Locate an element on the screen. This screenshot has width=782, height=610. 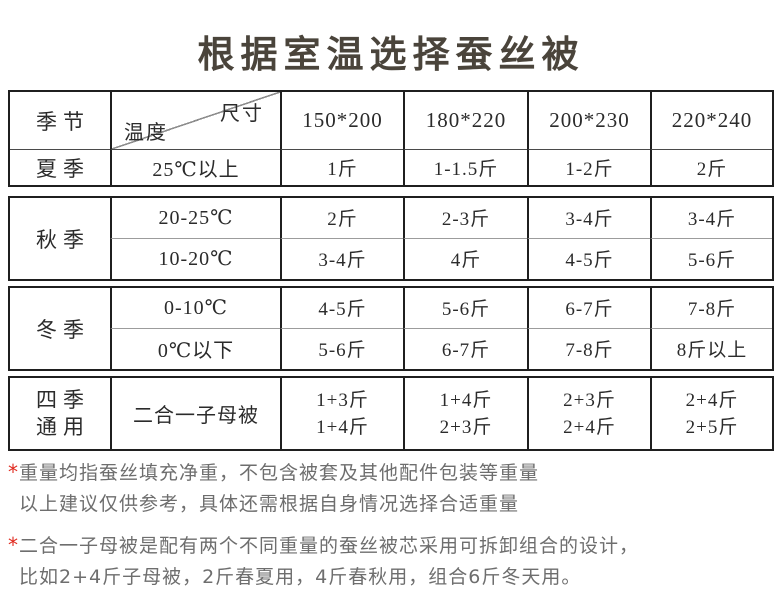
weight-cell: 8斤以上 is located at coordinates (711, 348).